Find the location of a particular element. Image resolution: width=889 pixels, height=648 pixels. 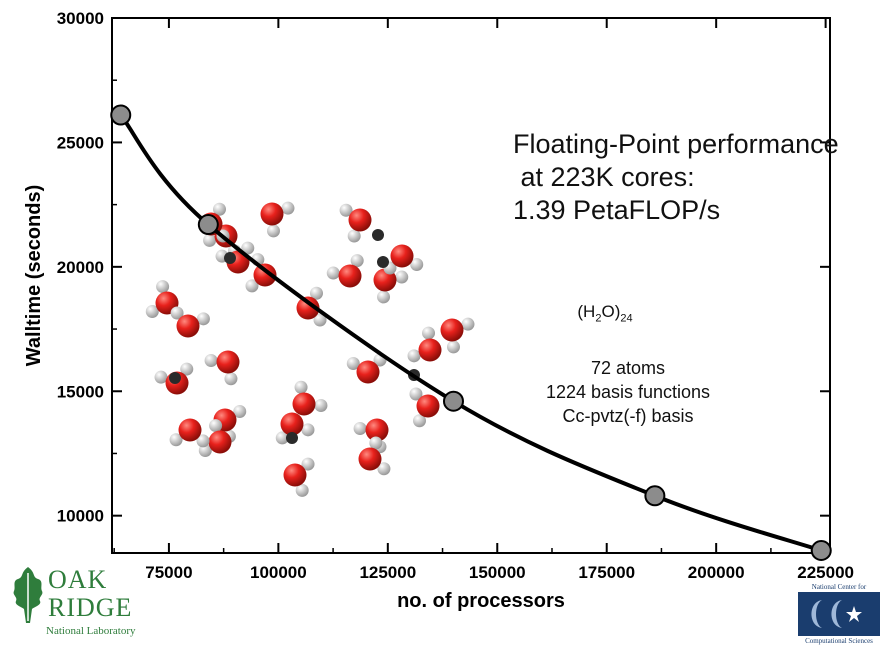

x-tick-label: 200000 is located at coordinates (716, 572).